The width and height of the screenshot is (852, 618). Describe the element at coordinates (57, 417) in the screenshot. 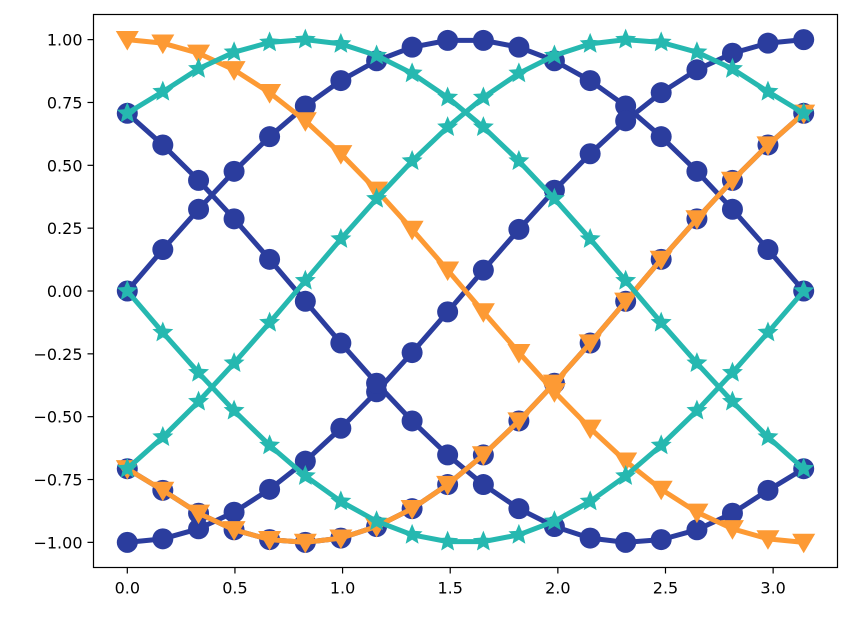

I see `y-tick-label: −0.50` at that location.